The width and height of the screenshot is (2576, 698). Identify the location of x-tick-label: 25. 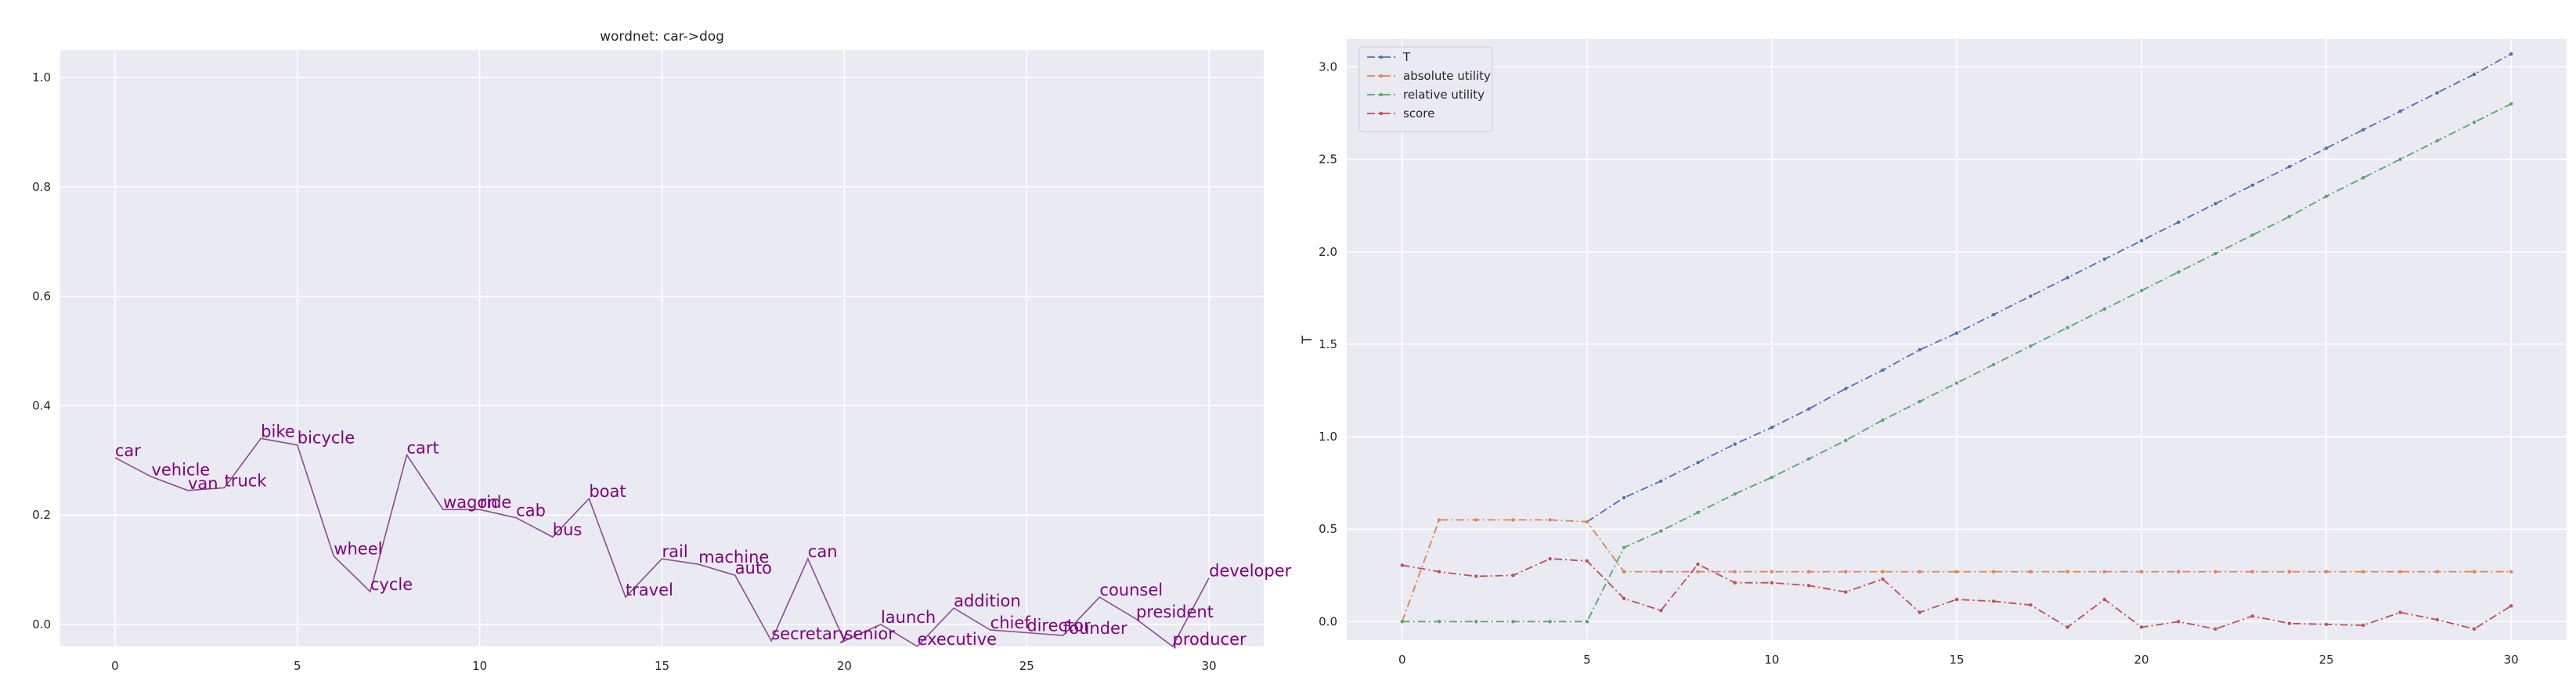
(1026, 666).